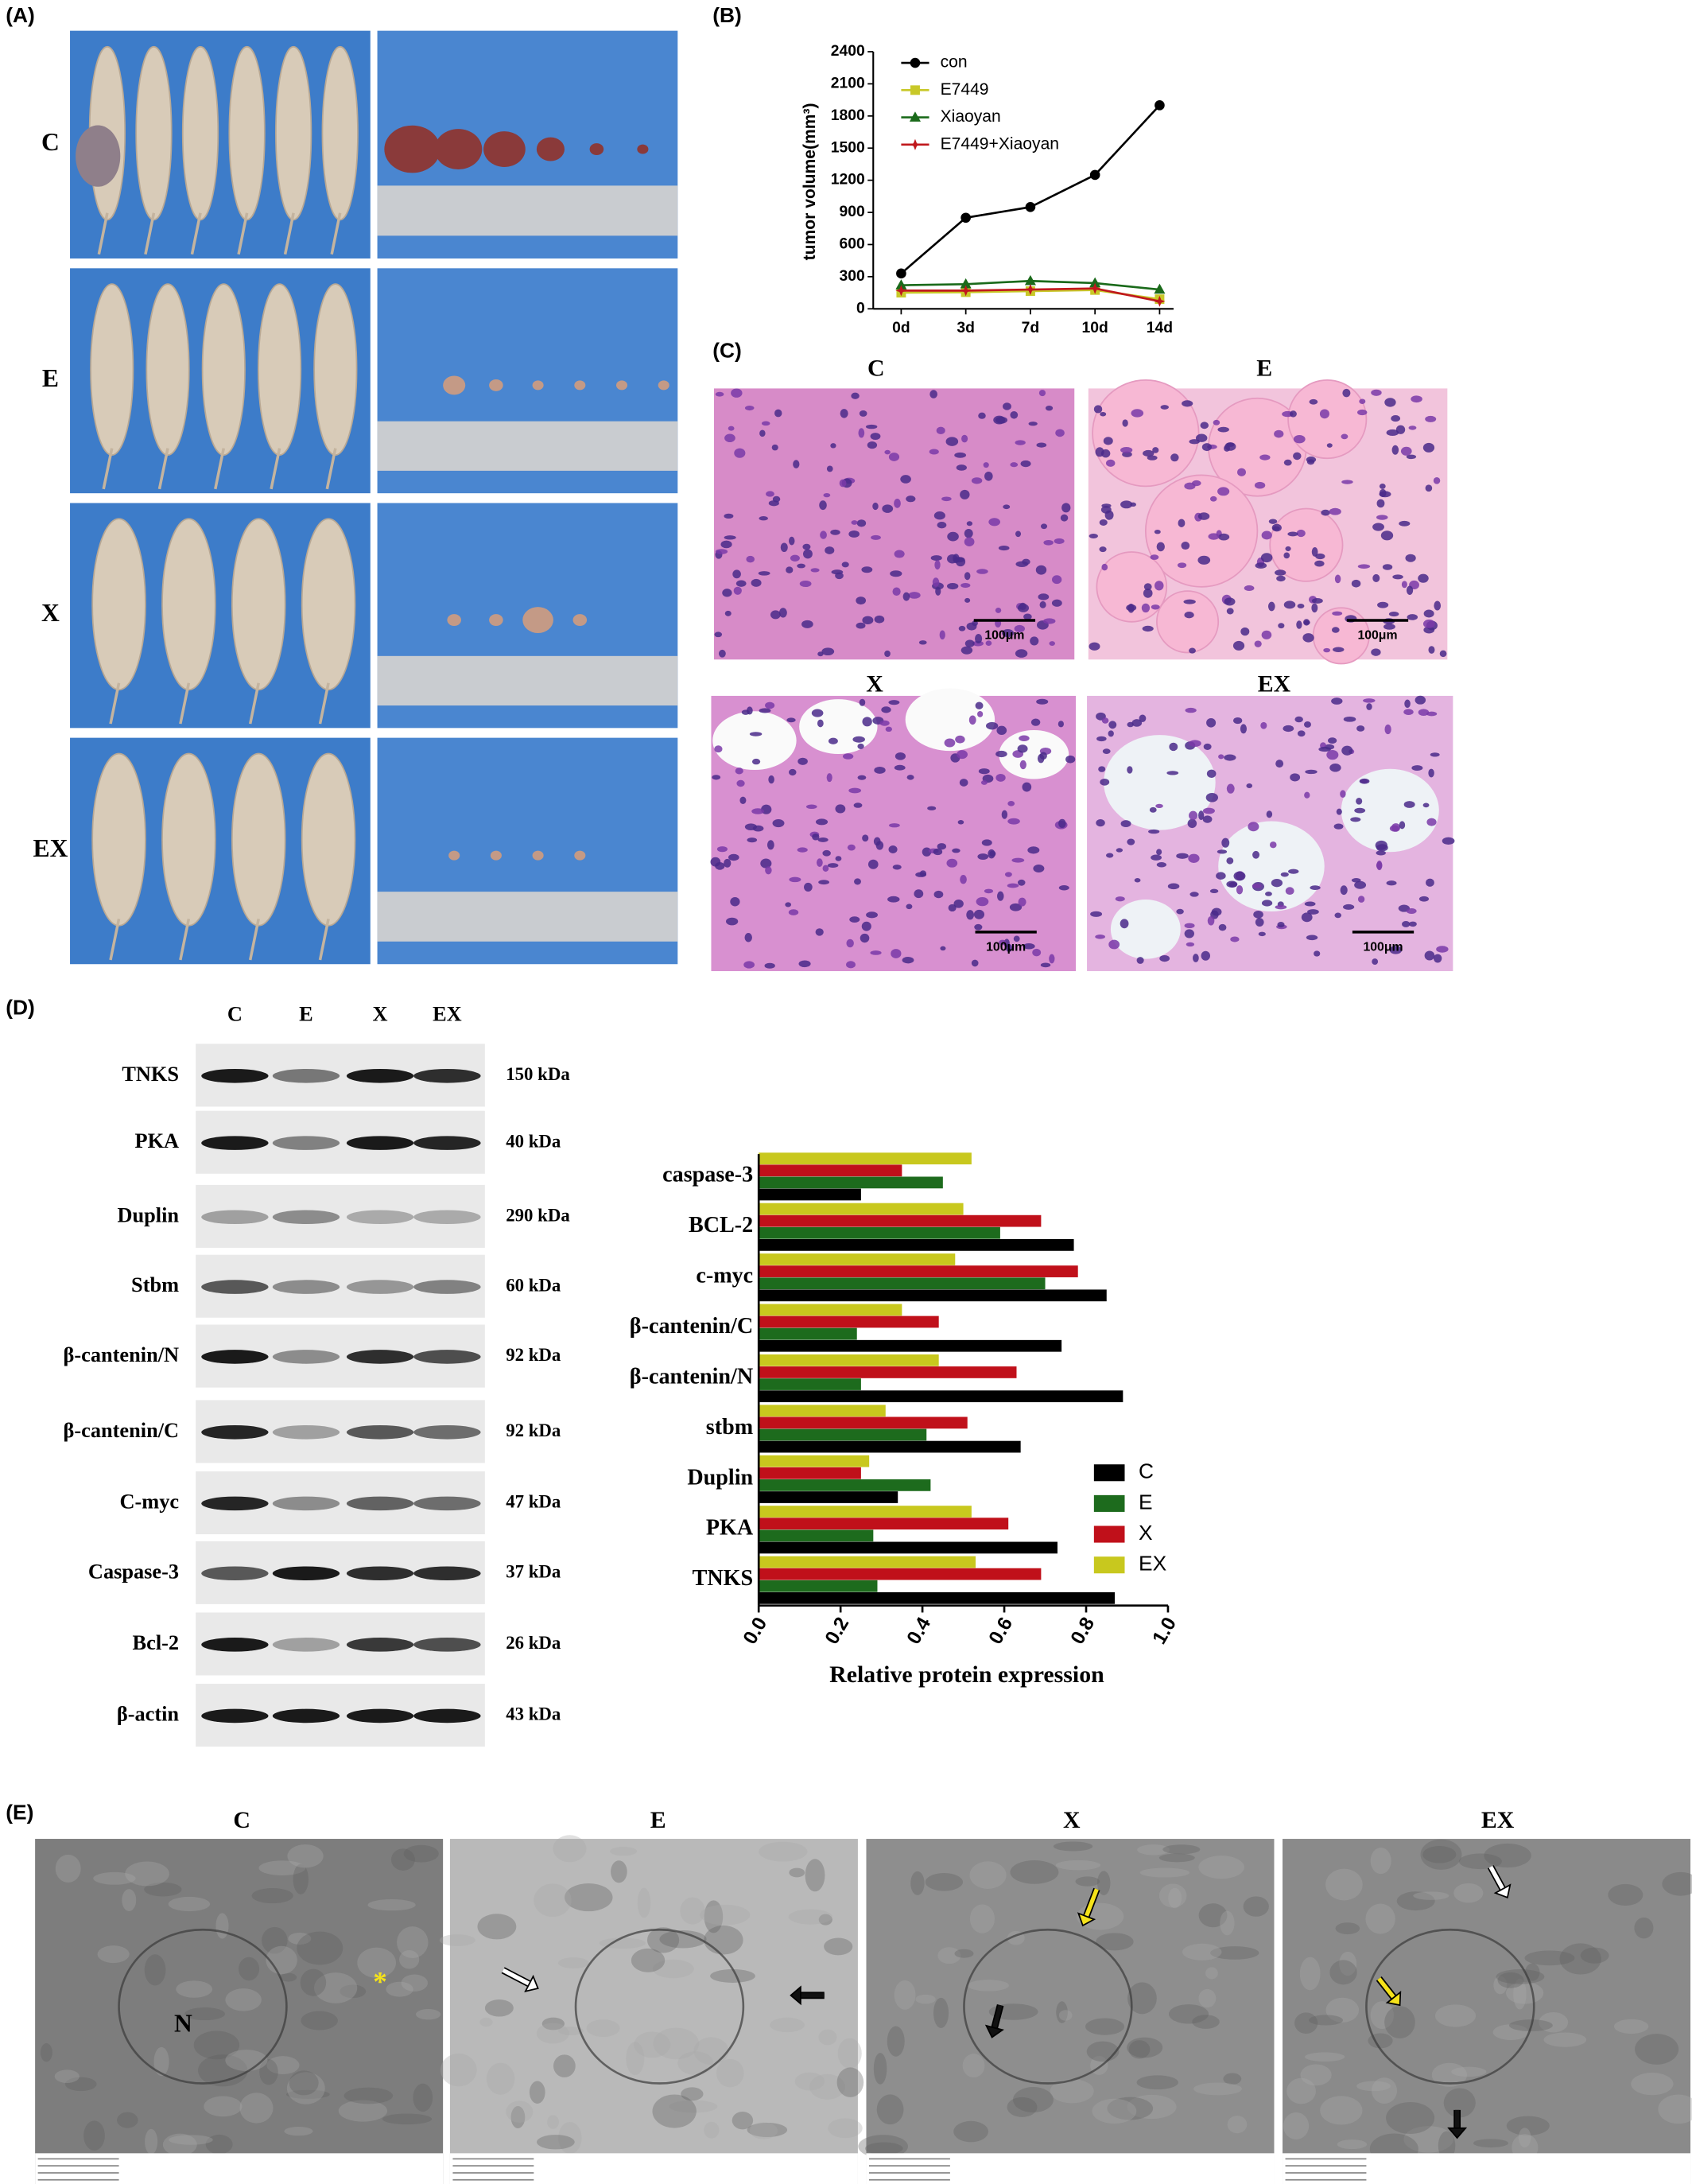 This screenshot has height=2184, width=1692. Describe the element at coordinates (1327, 419) in the screenshot. I see `fat-cell` at that location.